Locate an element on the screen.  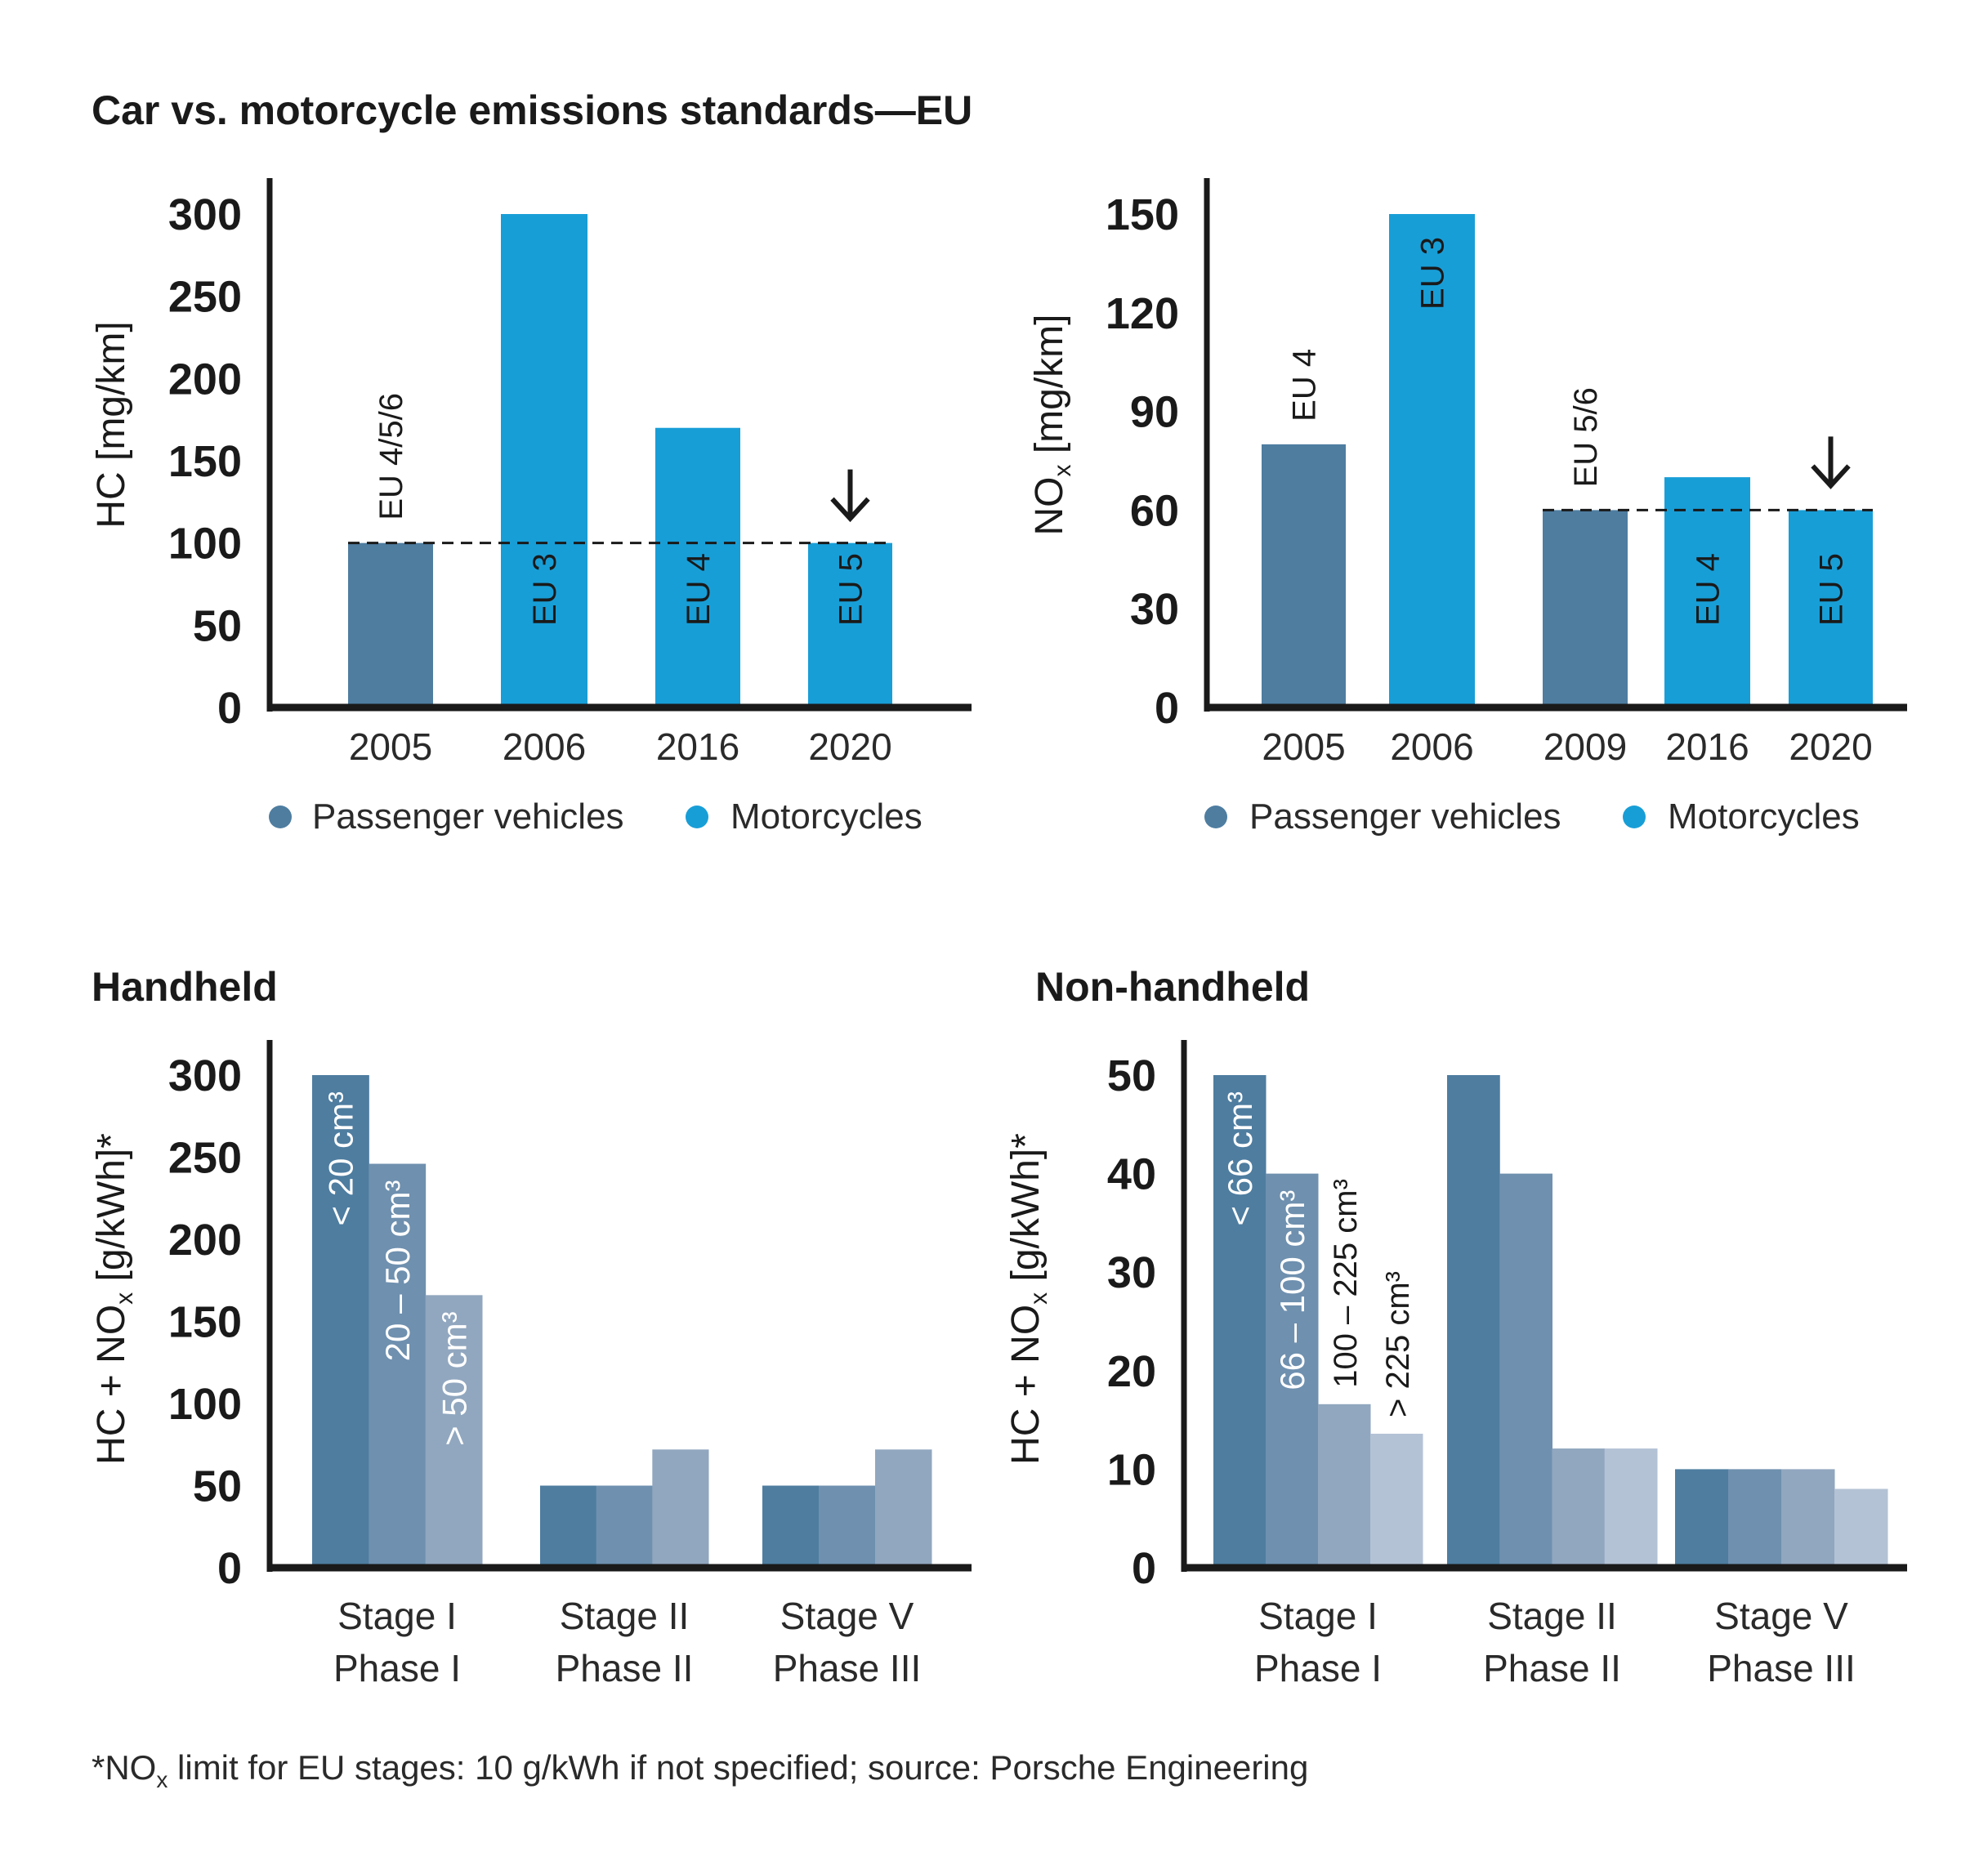
nox-x-tick-label: 2016 is located at coordinates (1707, 746).